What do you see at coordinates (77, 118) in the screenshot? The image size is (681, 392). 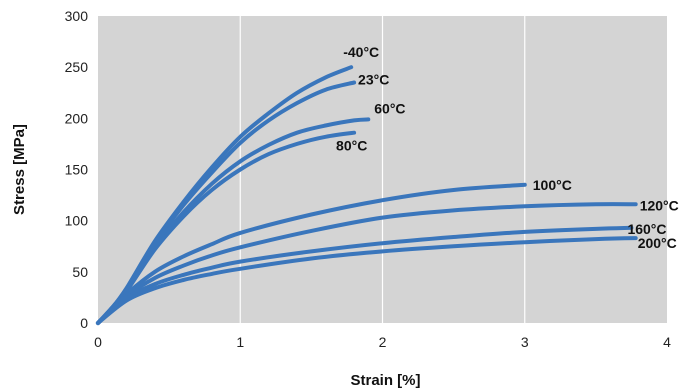 I see `y-tick-label: 200` at bounding box center [77, 118].